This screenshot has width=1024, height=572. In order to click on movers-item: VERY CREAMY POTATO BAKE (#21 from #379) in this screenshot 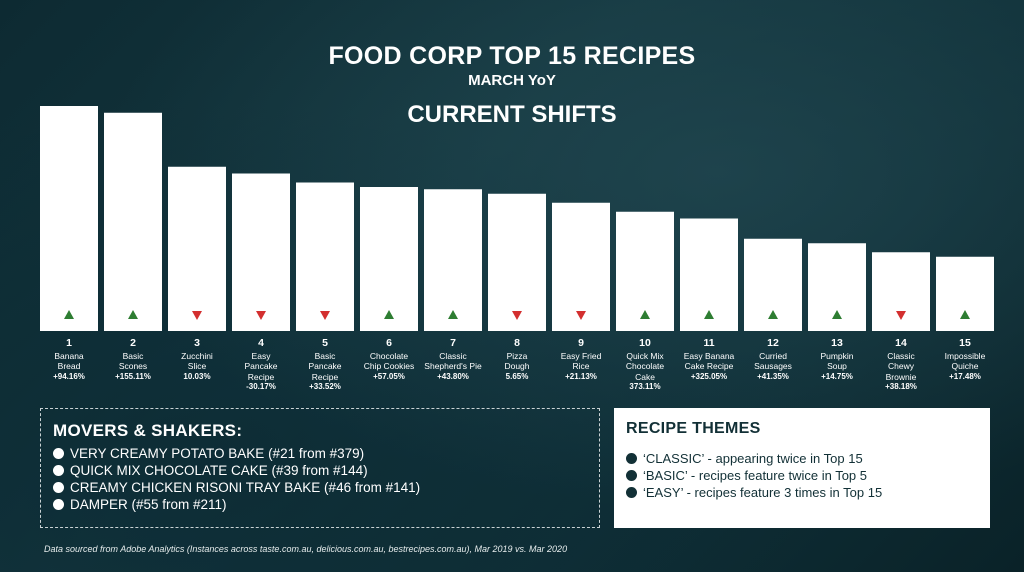, I will do `click(320, 453)`.